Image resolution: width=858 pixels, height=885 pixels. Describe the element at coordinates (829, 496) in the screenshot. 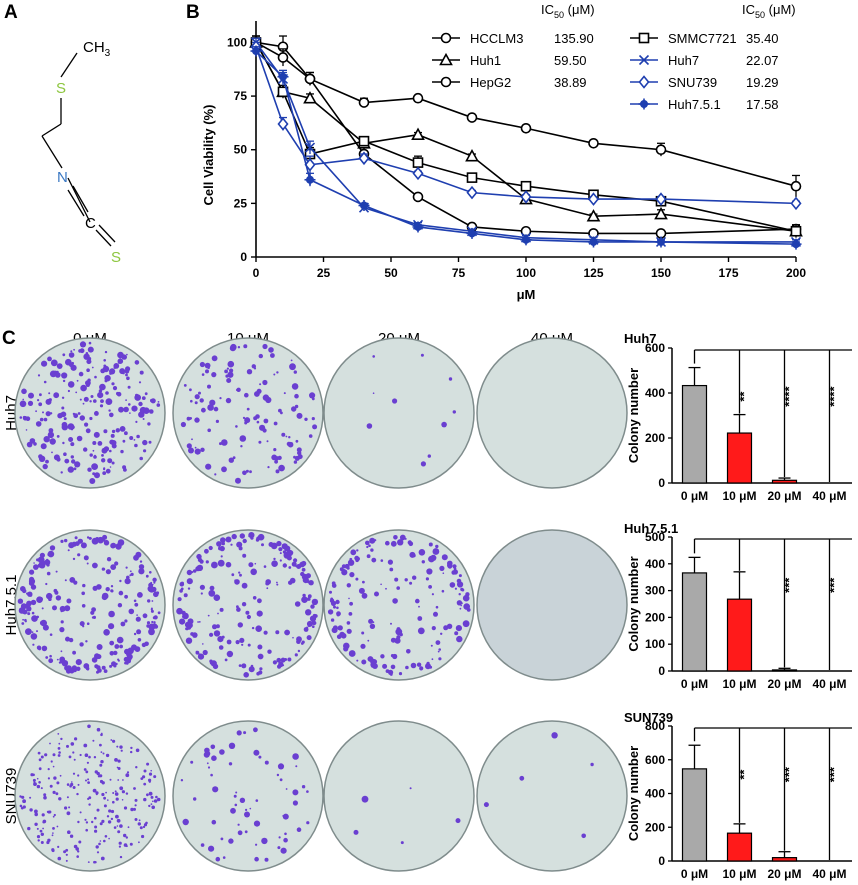

I see `bar-category-label: 40 μM` at that location.